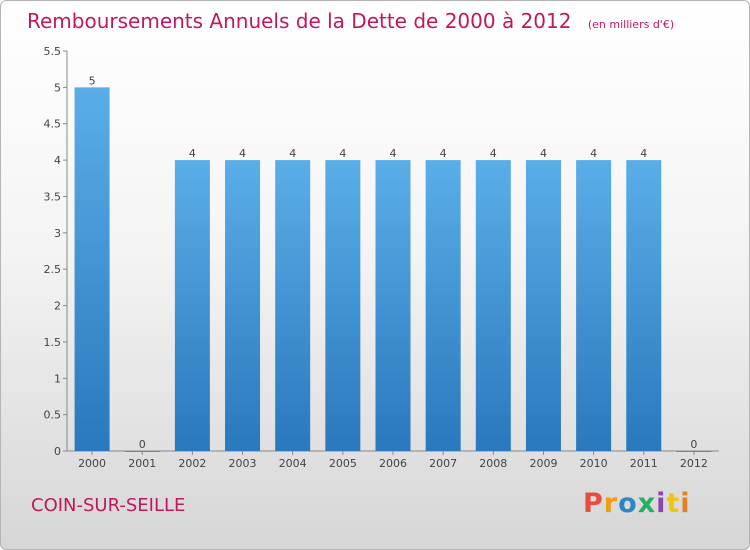 Image resolution: width=750 pixels, height=550 pixels. Describe the element at coordinates (243, 463) in the screenshot. I see `x-tick-label-2003: 2003` at that location.